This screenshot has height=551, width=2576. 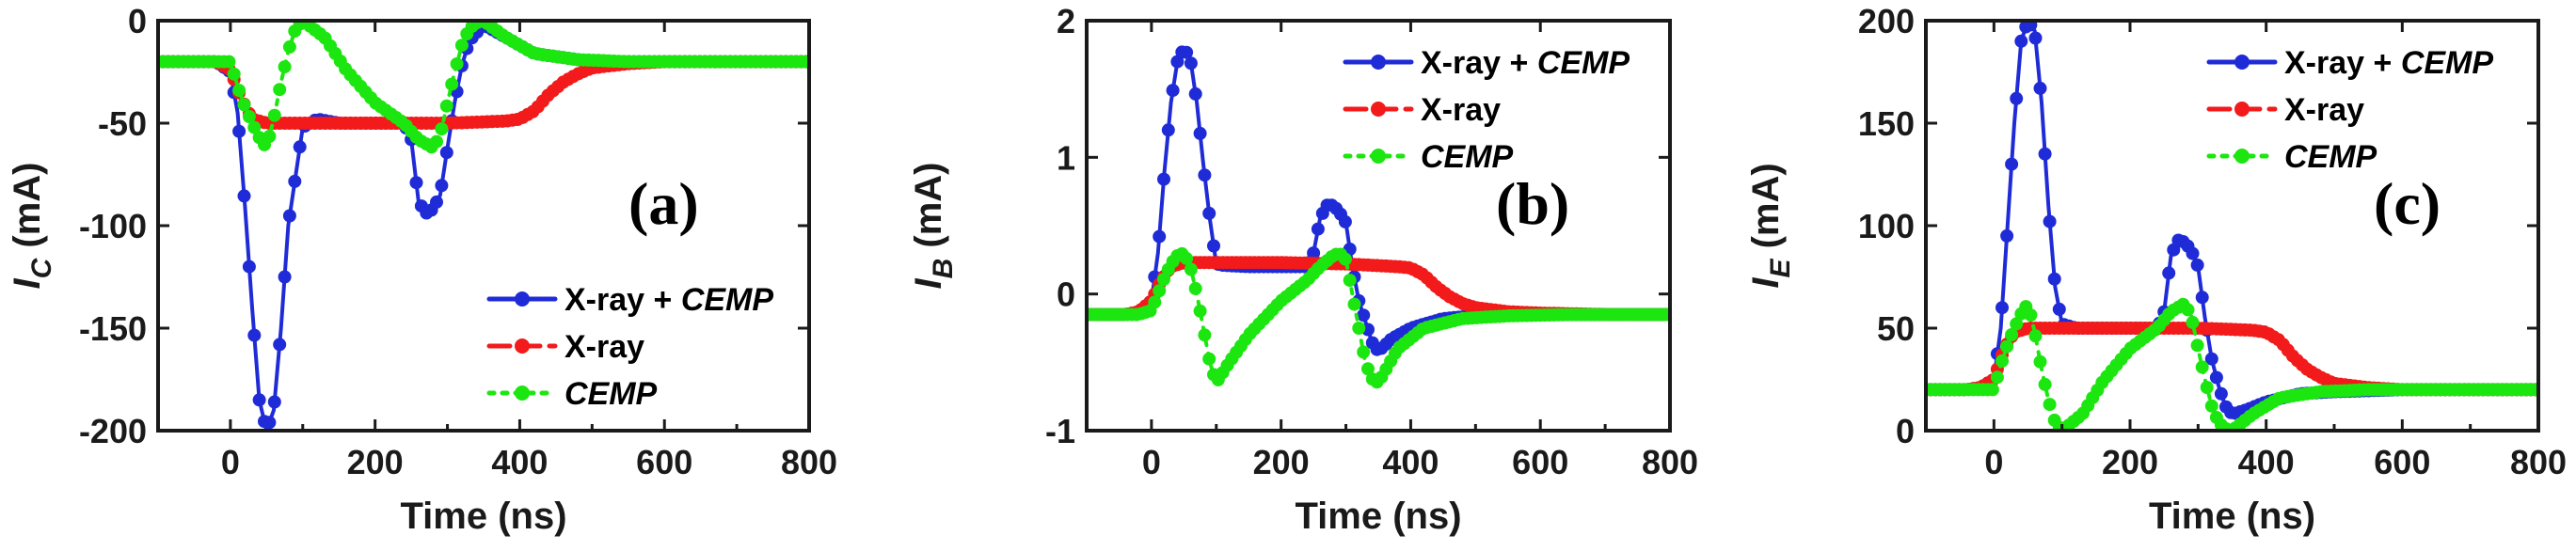 What do you see at coordinates (1887, 21) in the screenshot?
I see `y-tick-label: 200` at bounding box center [1887, 21].